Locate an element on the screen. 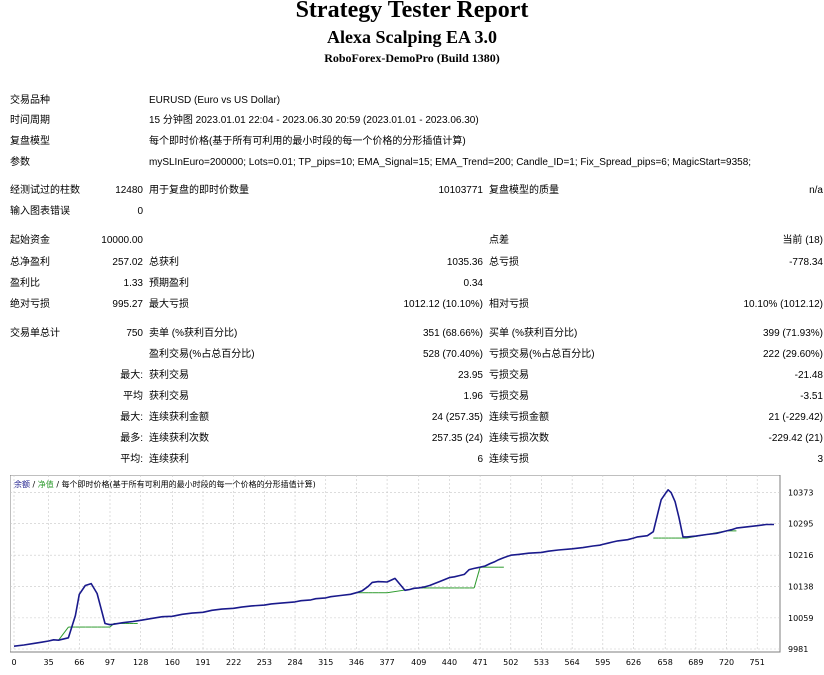 This screenshot has width=824, height=675. max-consec-losses-value: 21 (-229.42) is located at coordinates (795, 417).